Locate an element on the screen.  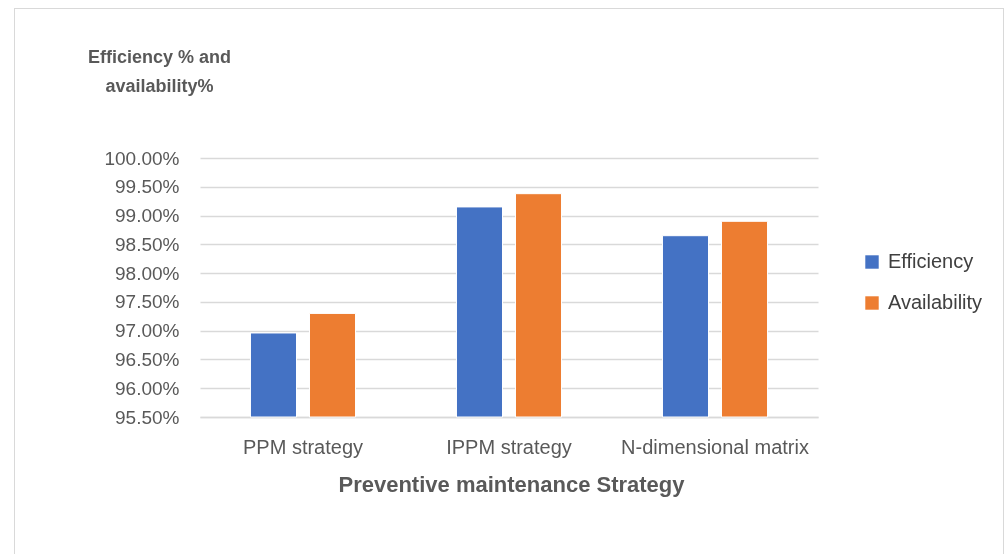
y-tick-label: 99.00% is located at coordinates (147, 216).